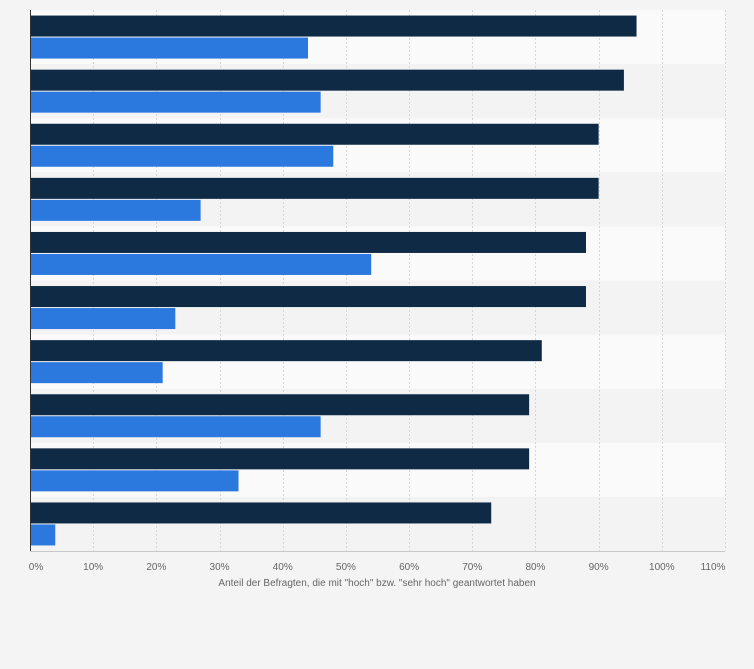 The image size is (754, 669). I want to click on x-tick-label: 80%, so click(535, 567).